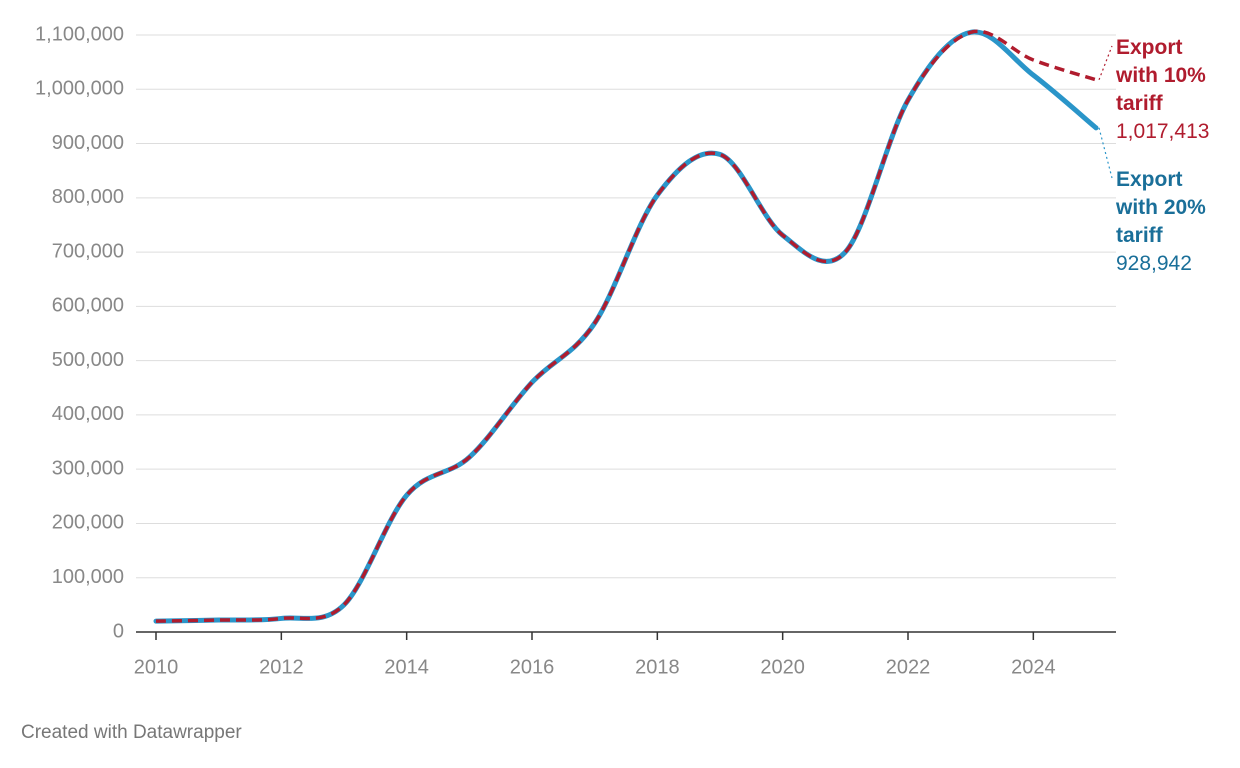 The image size is (1240, 768). What do you see at coordinates (908, 667) in the screenshot?
I see `x-tick-label: 2022` at bounding box center [908, 667].